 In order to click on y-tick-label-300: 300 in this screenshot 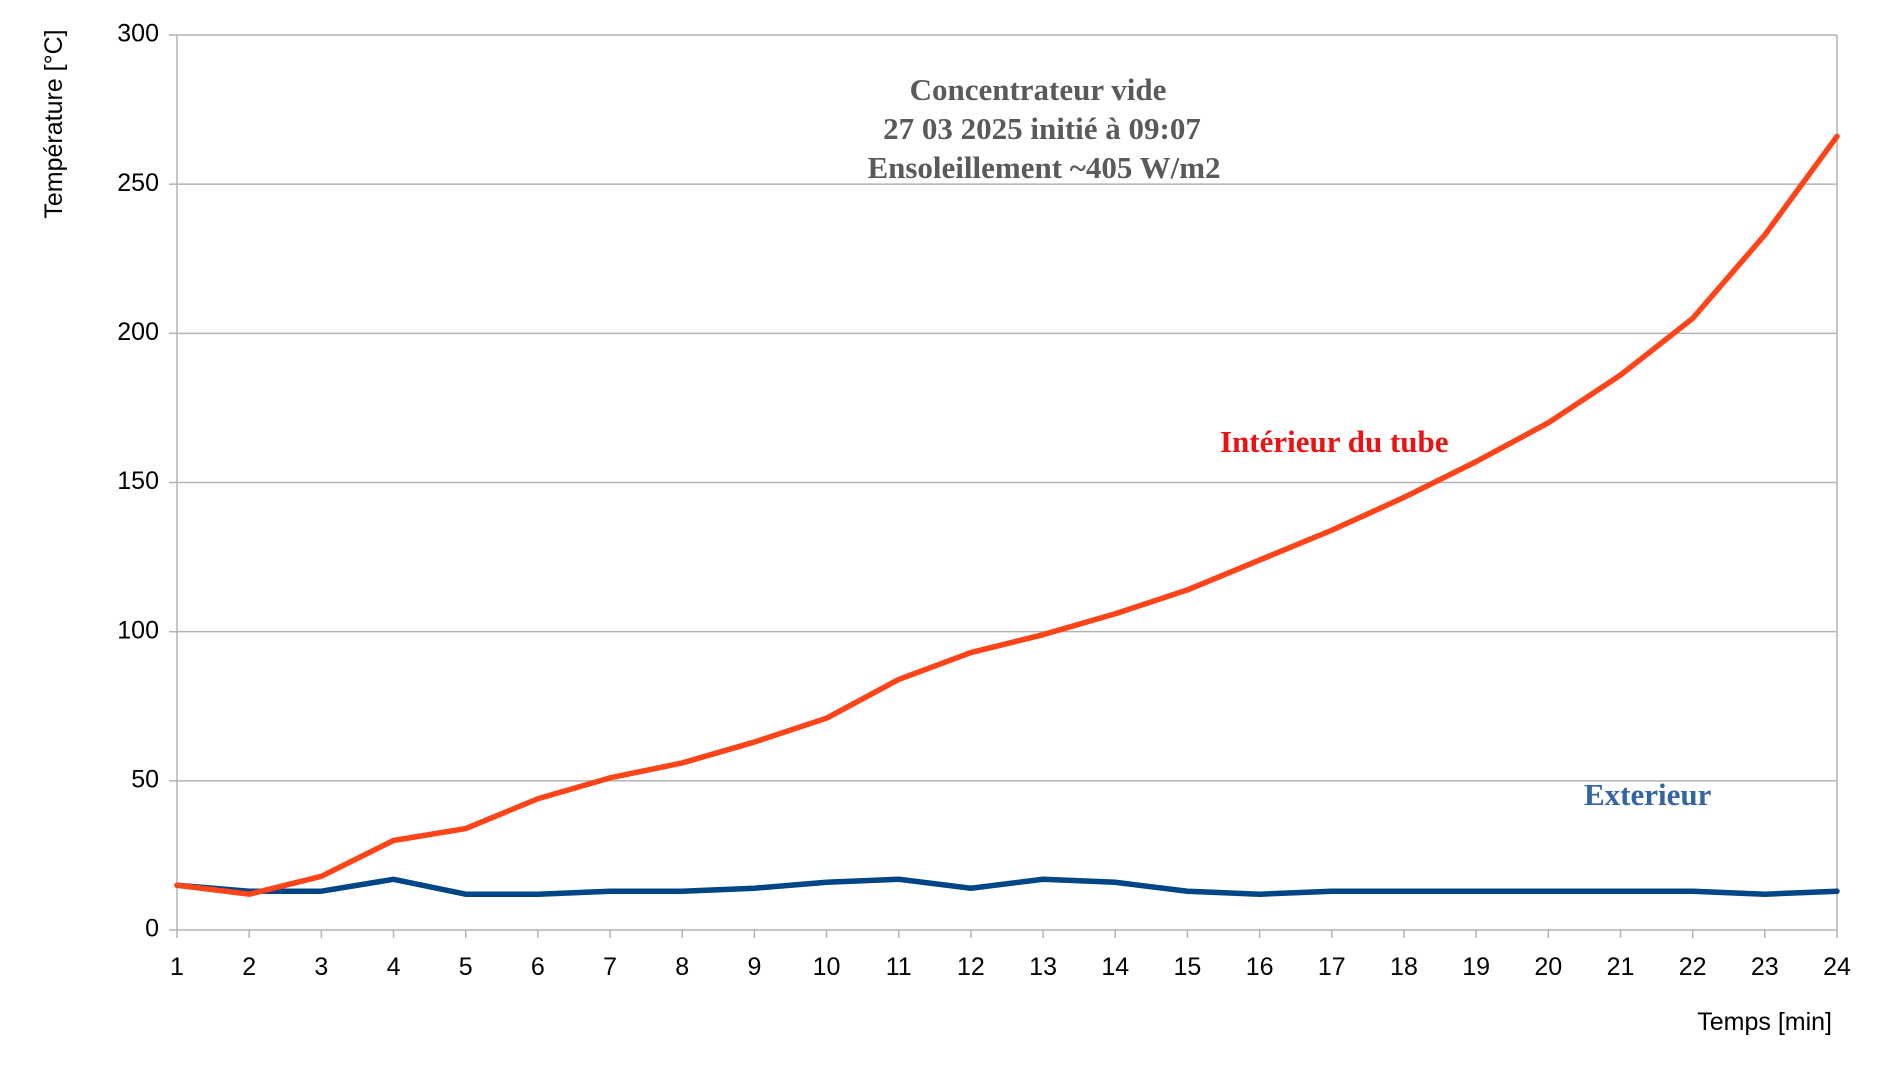, I will do `click(138, 34)`.